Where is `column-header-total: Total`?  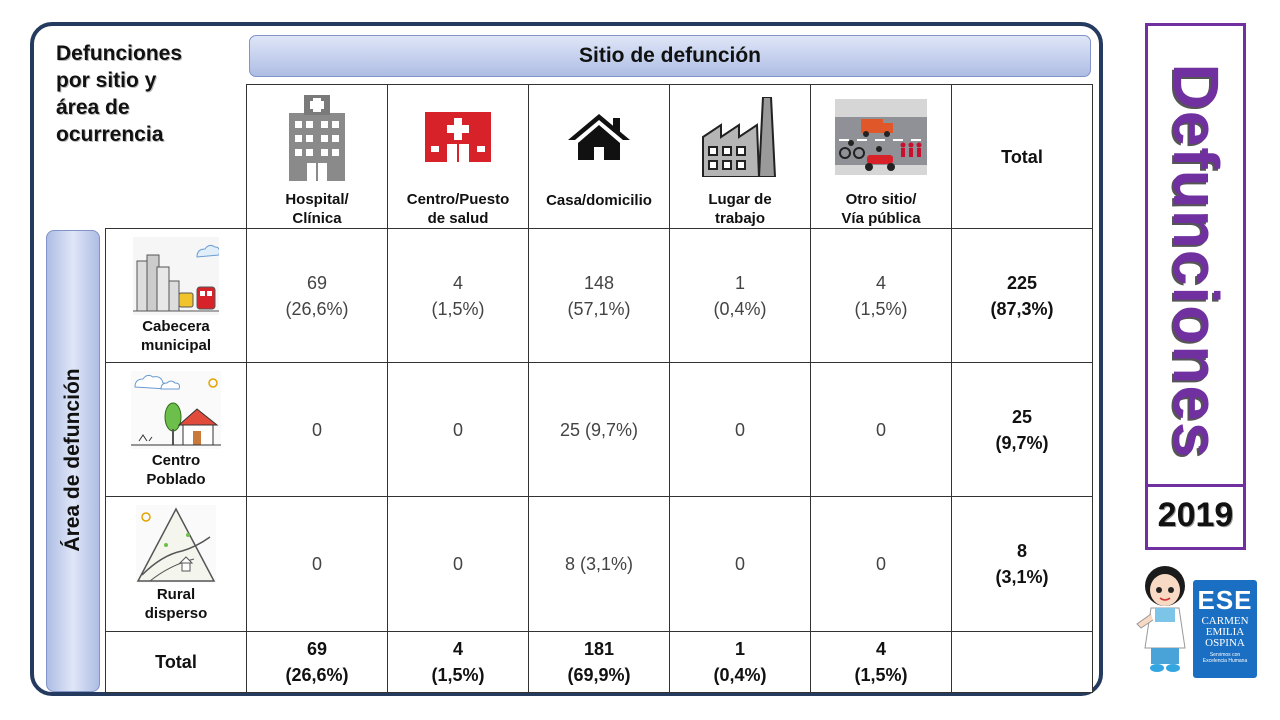
column-header-total: Total is located at coordinates (1022, 156).